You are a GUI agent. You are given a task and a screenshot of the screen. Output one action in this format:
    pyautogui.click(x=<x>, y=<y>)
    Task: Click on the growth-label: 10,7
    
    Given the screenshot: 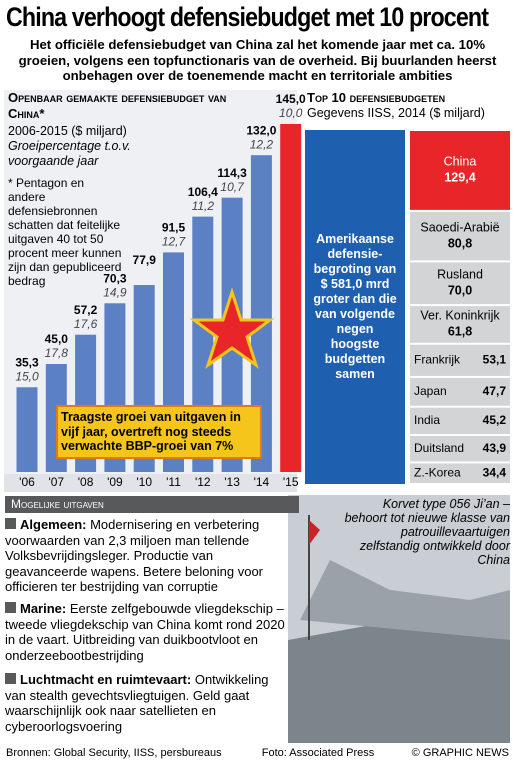 What is the action you would take?
    pyautogui.click(x=232, y=187)
    